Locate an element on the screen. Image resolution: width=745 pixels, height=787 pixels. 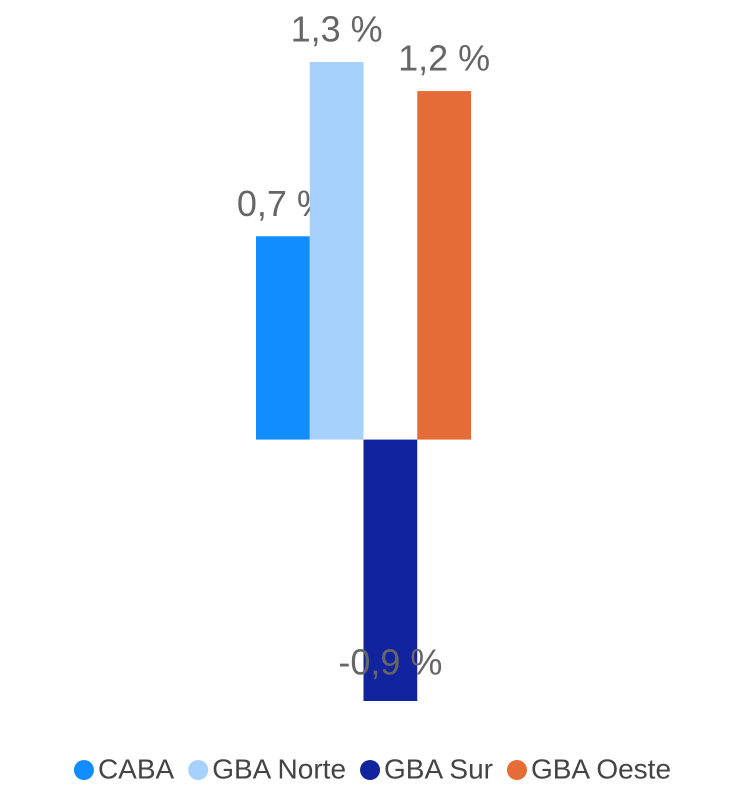
data-label: 1,2 % is located at coordinates (444, 58).